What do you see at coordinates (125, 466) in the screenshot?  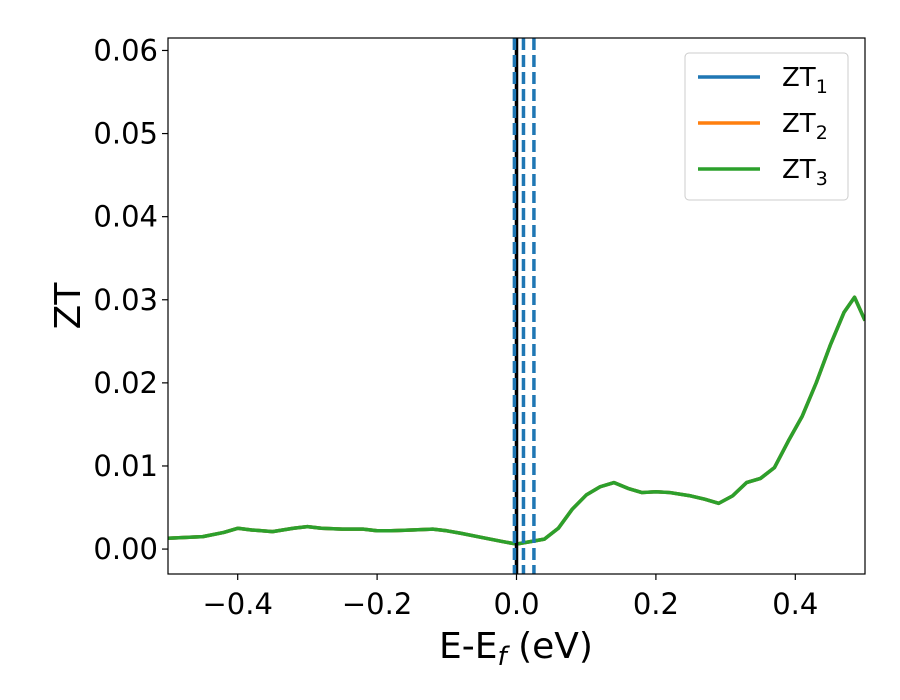 I see `y-tick-label: 0.01` at bounding box center [125, 466].